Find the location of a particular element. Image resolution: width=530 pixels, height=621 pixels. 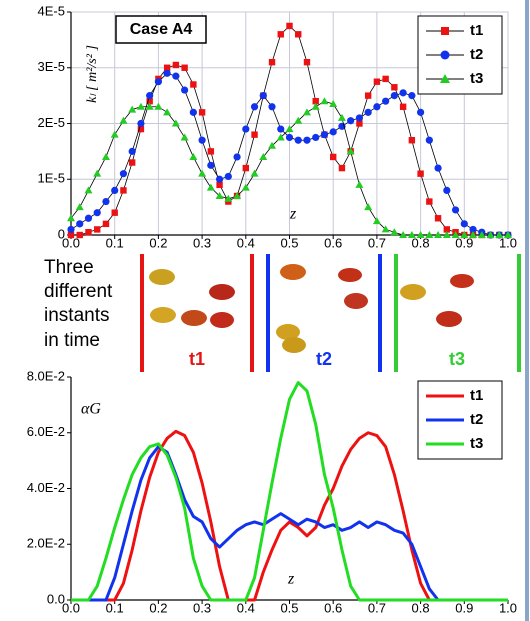

annotation: Case A4 is located at coordinates (161, 29).